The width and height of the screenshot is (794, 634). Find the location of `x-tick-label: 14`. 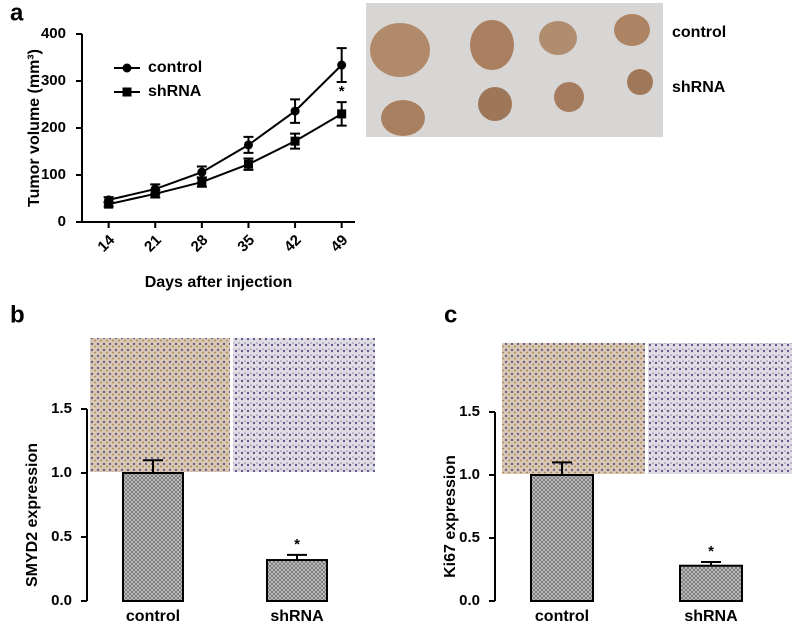

x-tick-label: 14 is located at coordinates (106, 243).